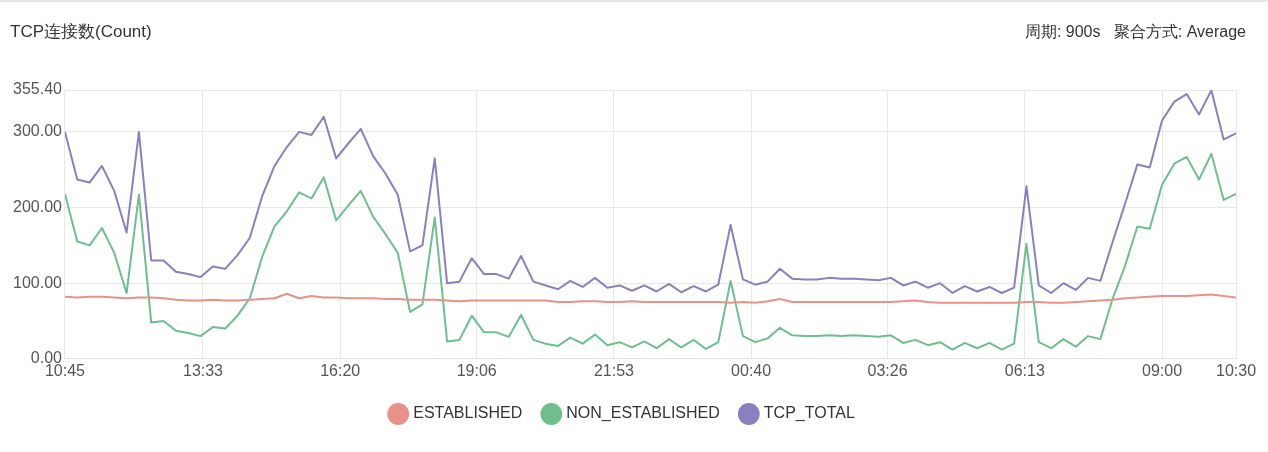 This screenshot has height=452, width=1268. Describe the element at coordinates (1024, 370) in the screenshot. I see `x-tick-label: 06:13` at that location.